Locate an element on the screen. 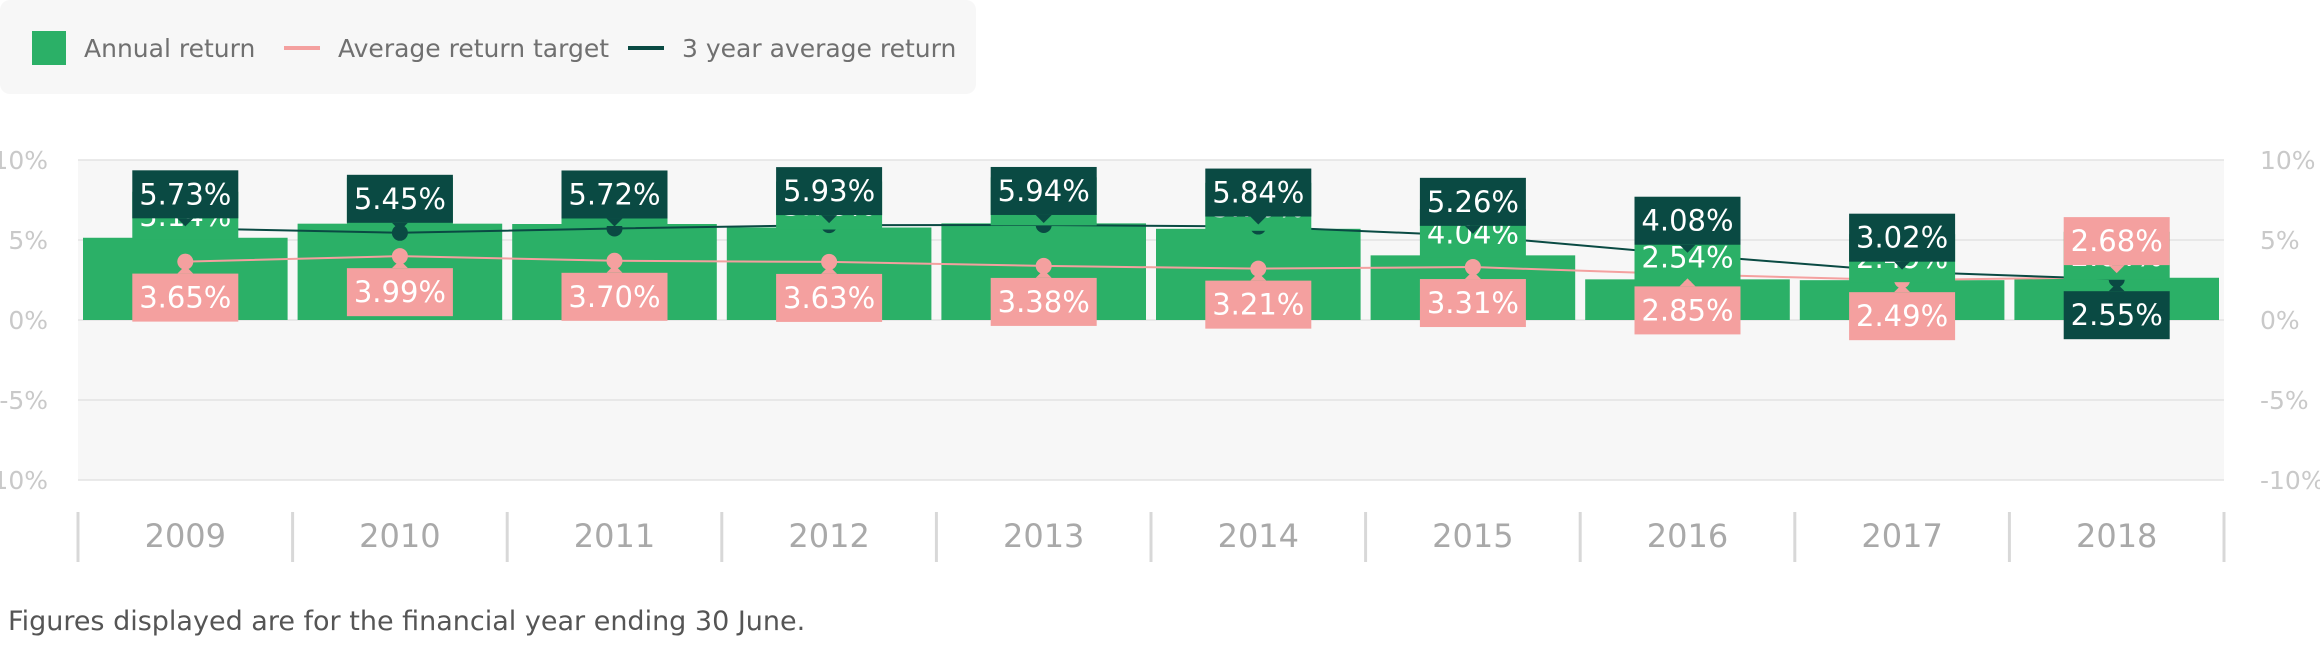 The height and width of the screenshot is (648, 2320). average-return-target-label: 3.31% is located at coordinates (1472, 299).